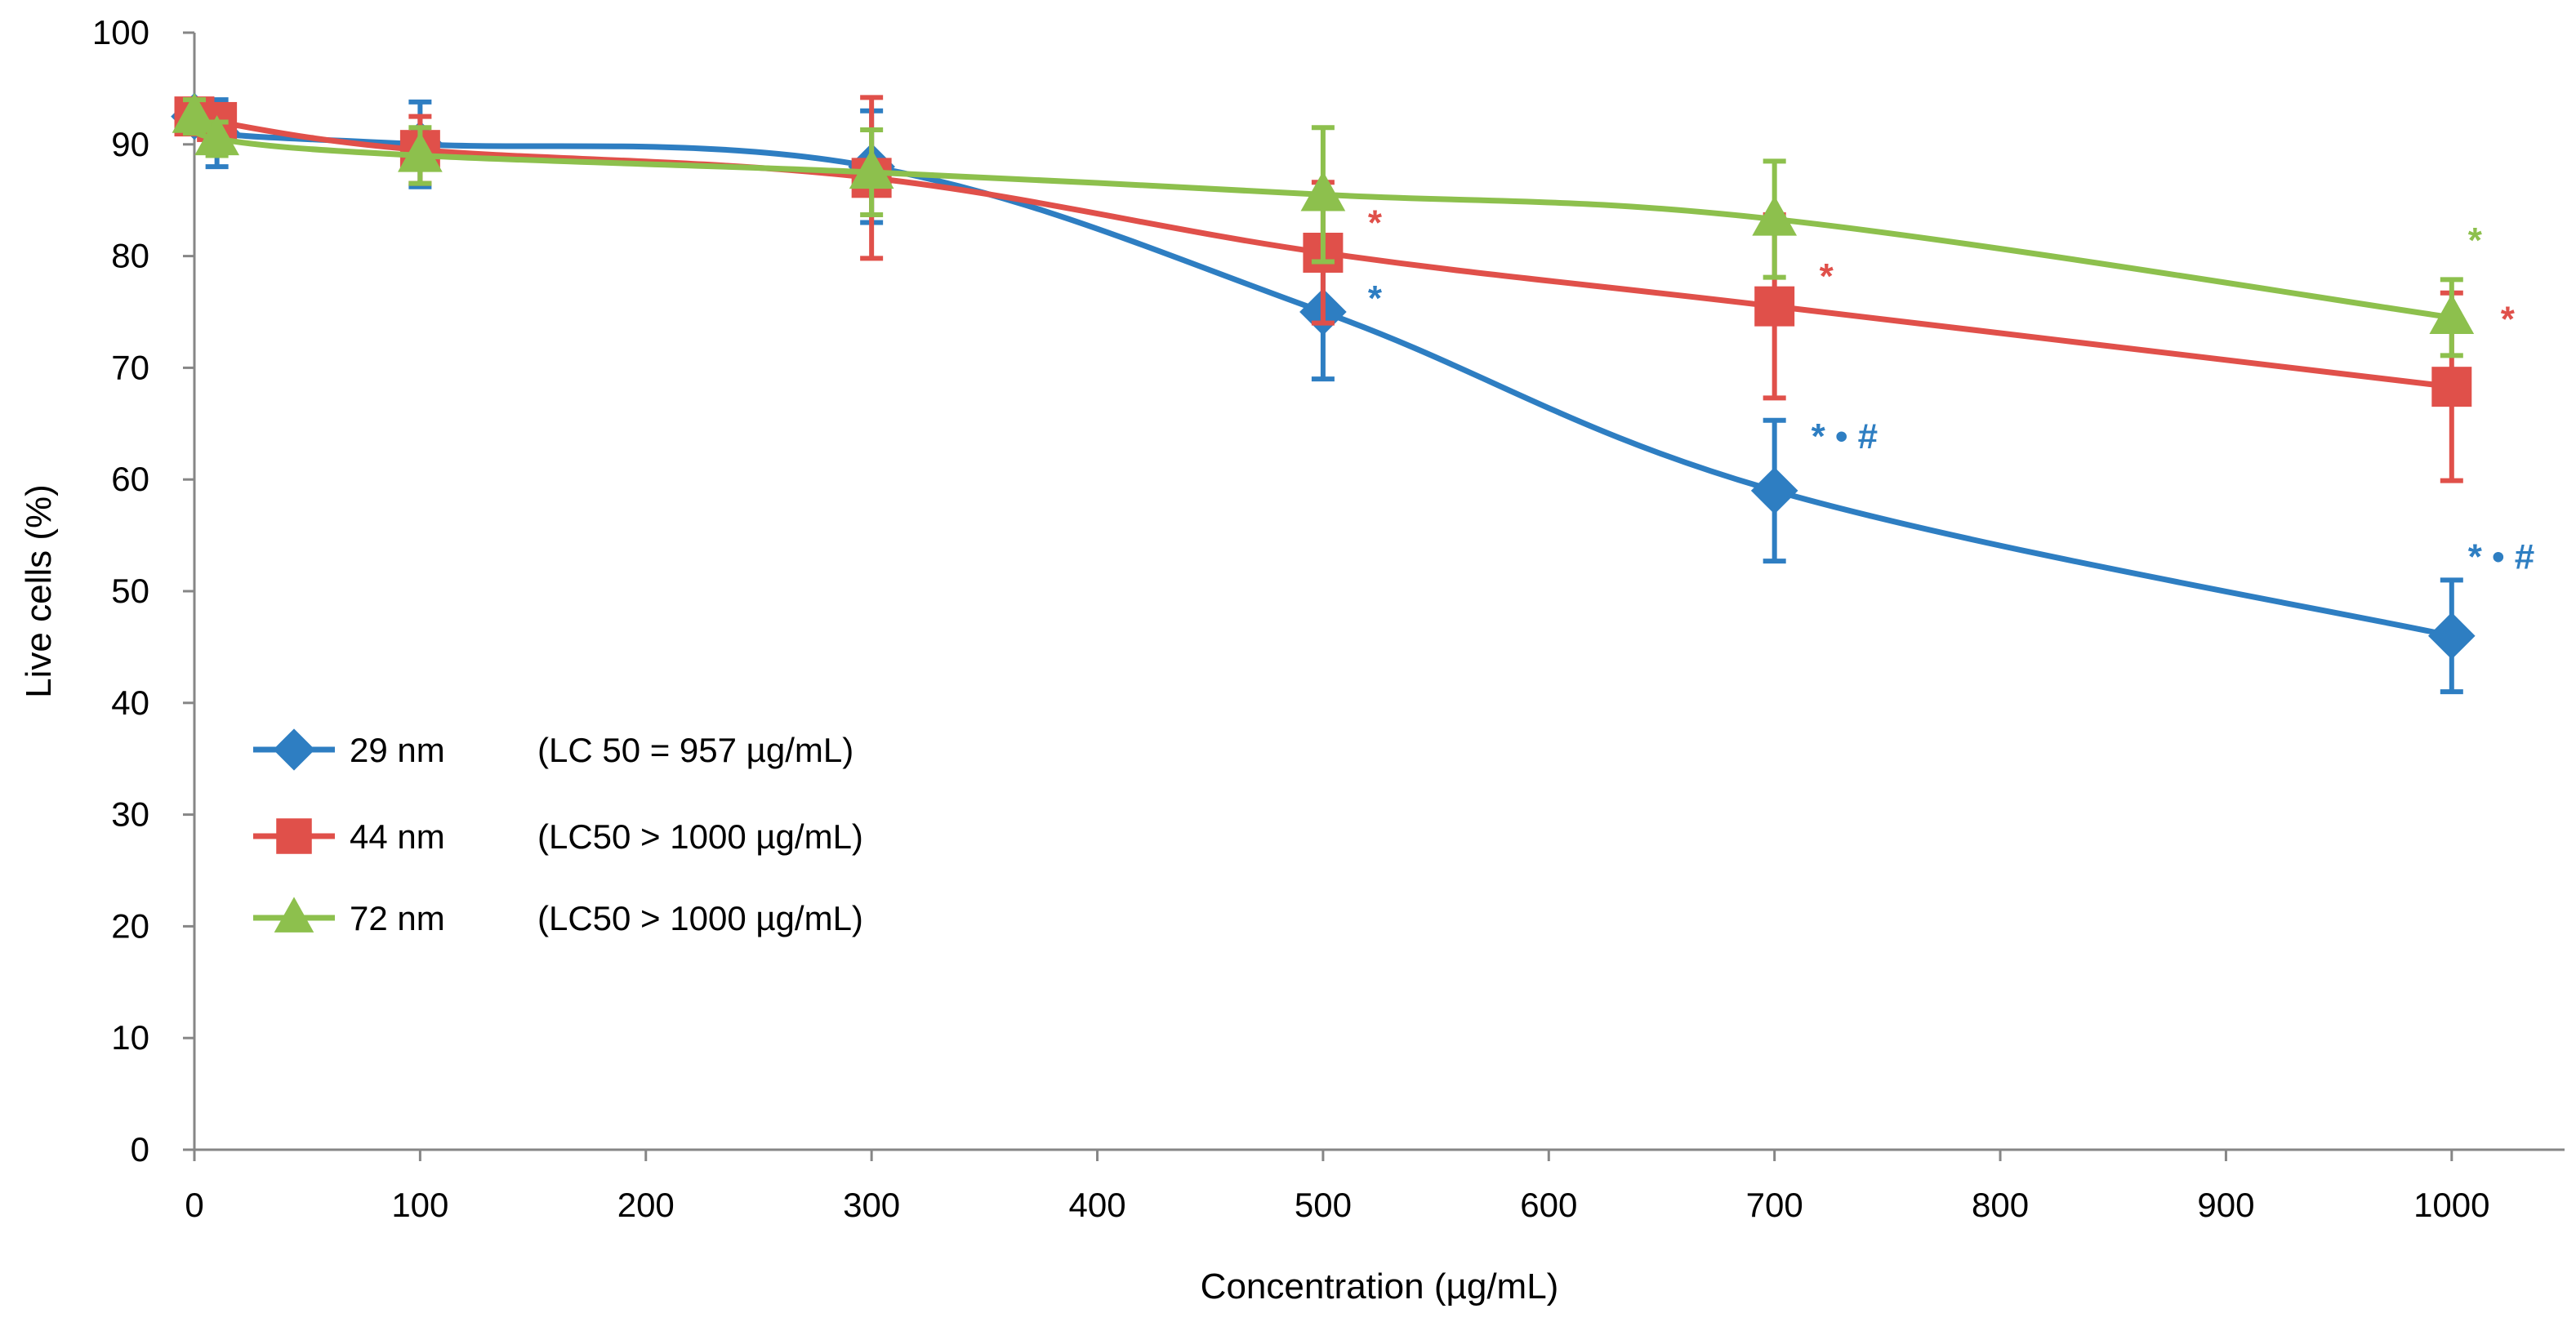 This screenshot has width=2576, height=1331. I want to click on y-tick-label: 20, so click(130, 925).